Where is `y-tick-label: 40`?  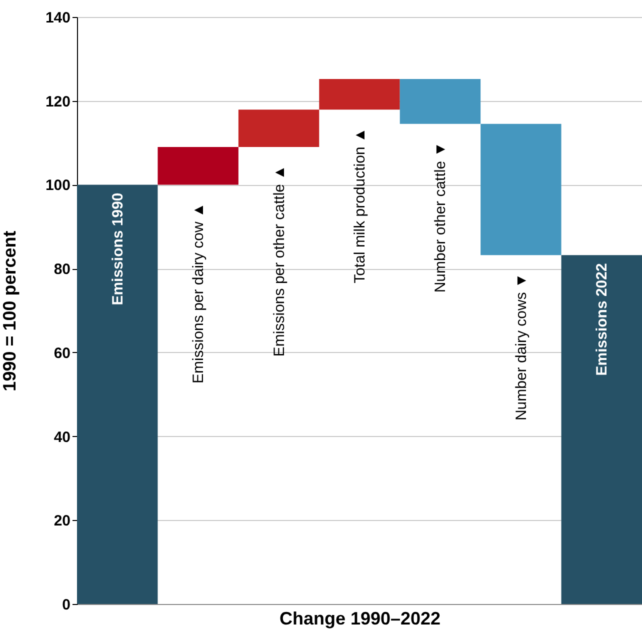 y-tick-label: 40 is located at coordinates (62, 437).